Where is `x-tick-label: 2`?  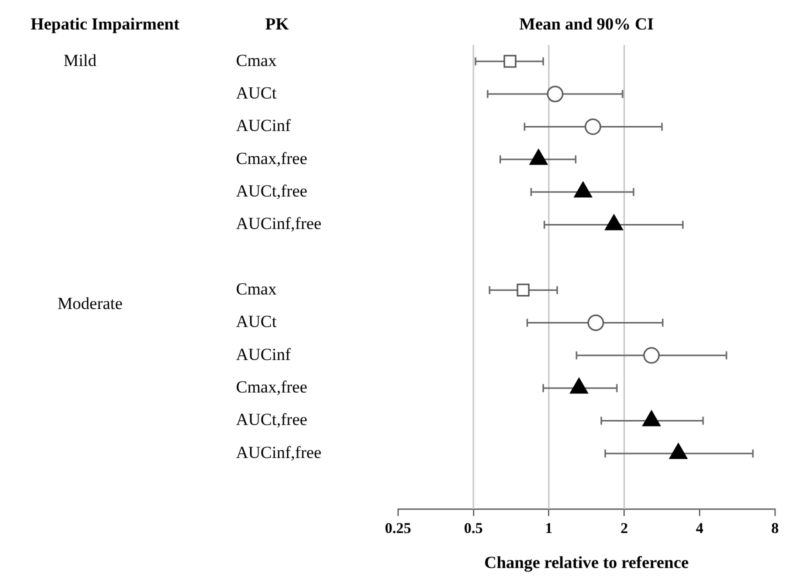 x-tick-label: 2 is located at coordinates (624, 528).